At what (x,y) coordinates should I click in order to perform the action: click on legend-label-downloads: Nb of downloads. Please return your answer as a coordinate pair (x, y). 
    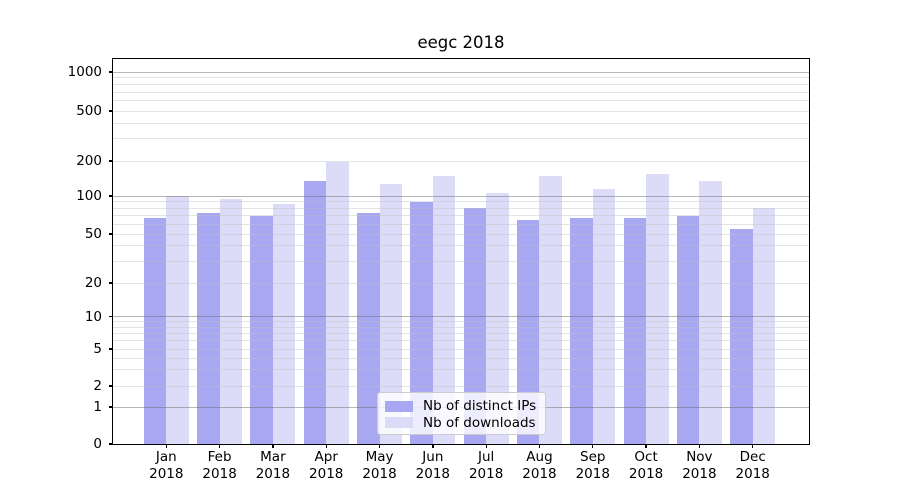
    Looking at the image, I should click on (479, 422).